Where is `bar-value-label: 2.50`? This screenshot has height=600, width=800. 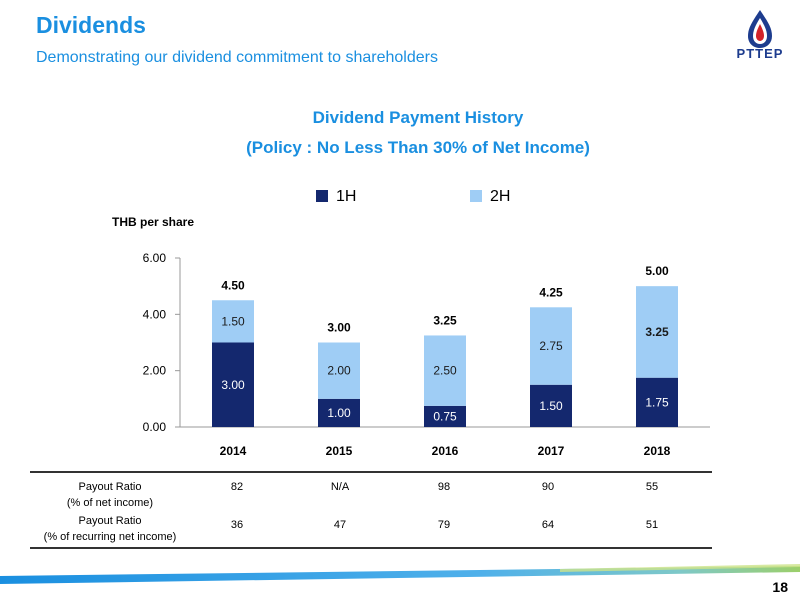
bar-value-label: 2.50 is located at coordinates (445, 371).